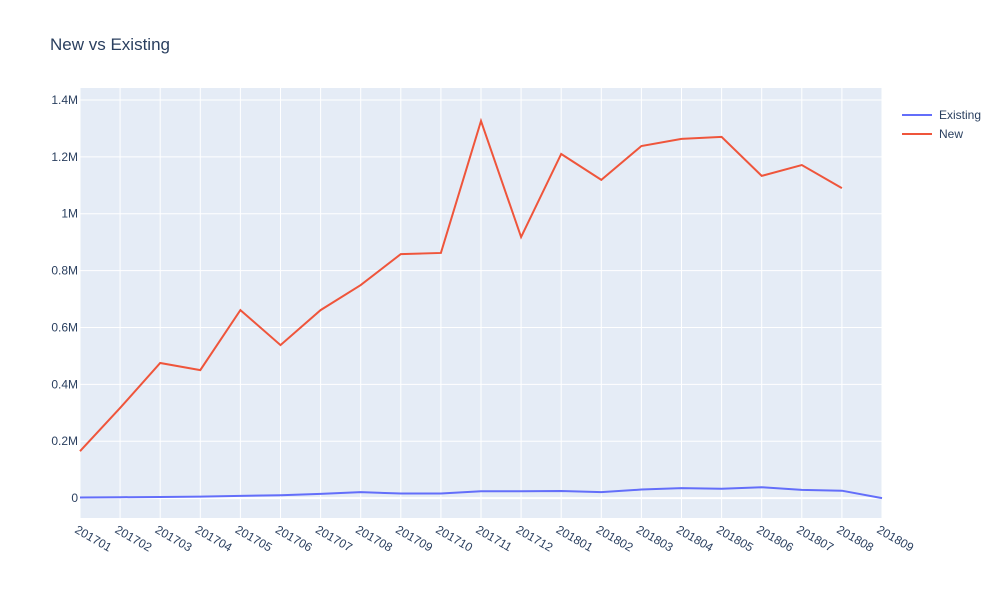 The image size is (1000, 605). Describe the element at coordinates (775, 538) in the screenshot. I see `x-tick-label: 201806` at that location.